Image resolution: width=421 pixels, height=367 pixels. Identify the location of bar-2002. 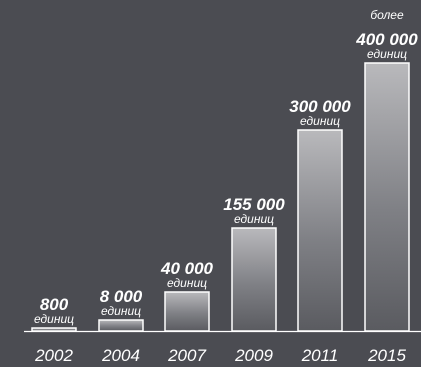
(54, 329).